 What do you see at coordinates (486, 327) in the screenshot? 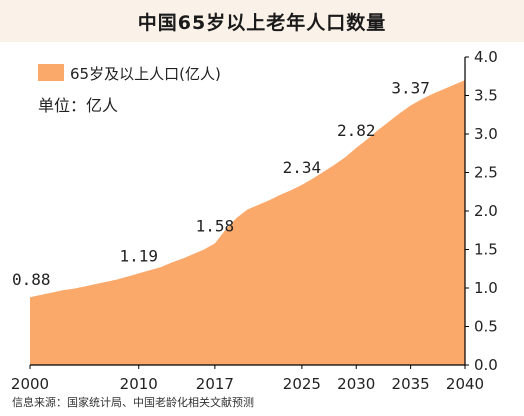
I see `y-tick-label: 0.5` at bounding box center [486, 327].